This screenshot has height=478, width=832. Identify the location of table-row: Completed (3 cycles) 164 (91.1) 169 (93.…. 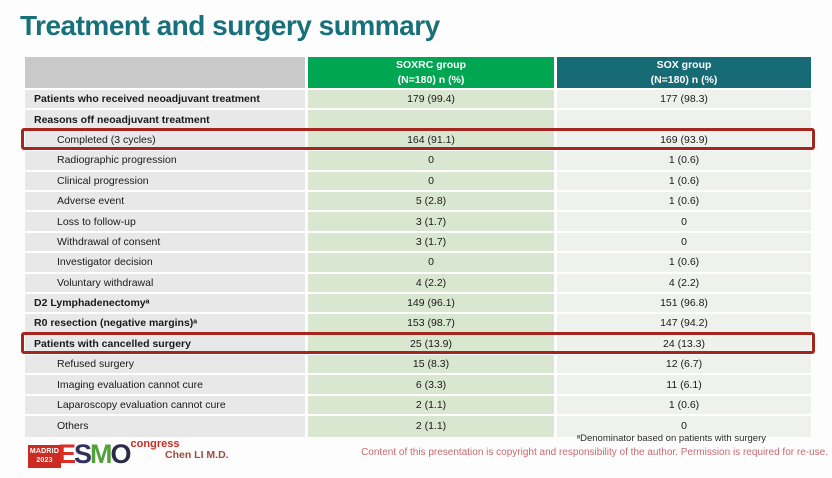
(418, 139).